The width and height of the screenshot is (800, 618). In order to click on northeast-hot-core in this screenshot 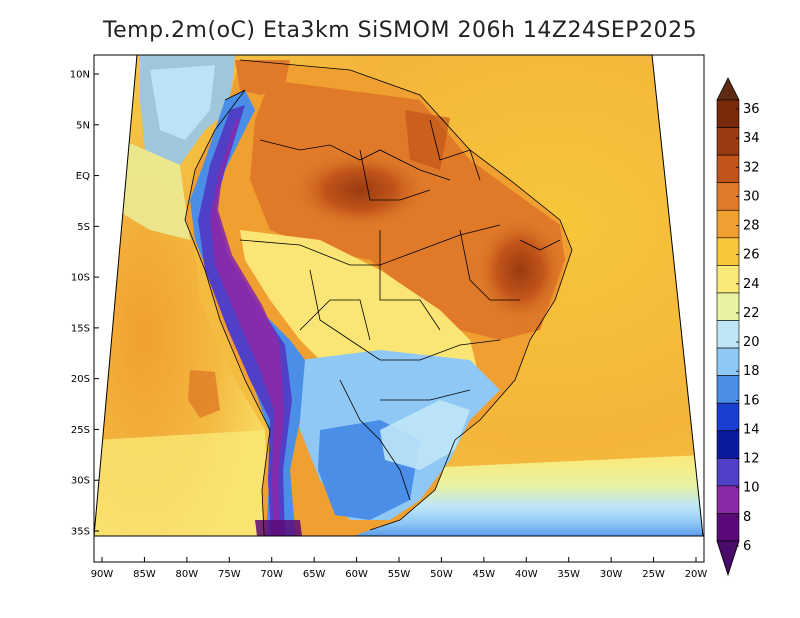, I will do `click(520, 270)`.